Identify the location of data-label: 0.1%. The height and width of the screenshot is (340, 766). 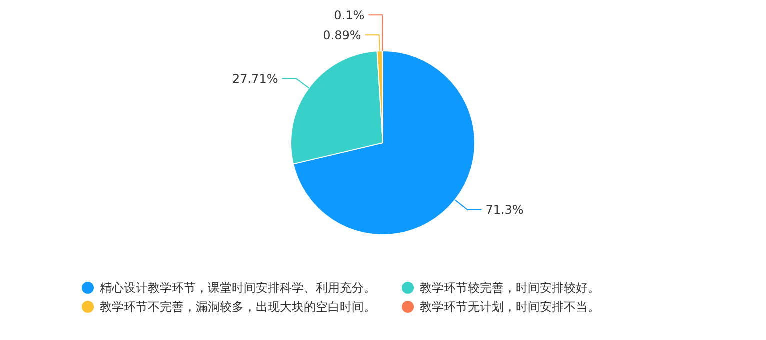
(349, 15).